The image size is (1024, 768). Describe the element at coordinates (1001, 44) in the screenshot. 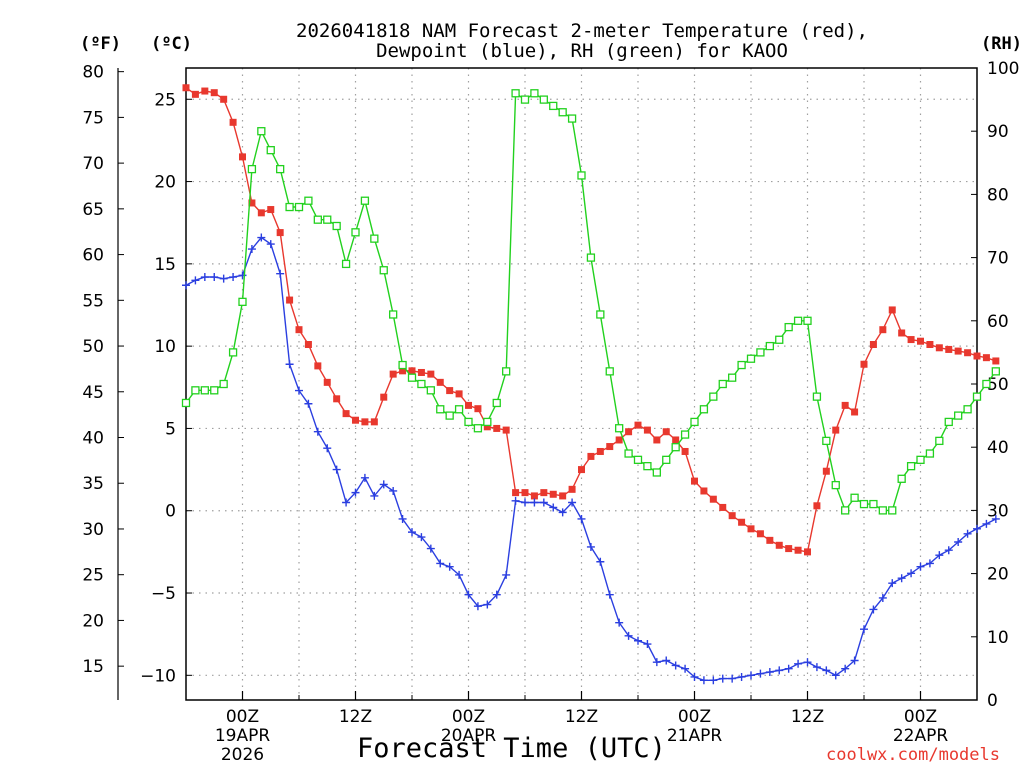

I see `rh-axis-label: (RH)` at that location.